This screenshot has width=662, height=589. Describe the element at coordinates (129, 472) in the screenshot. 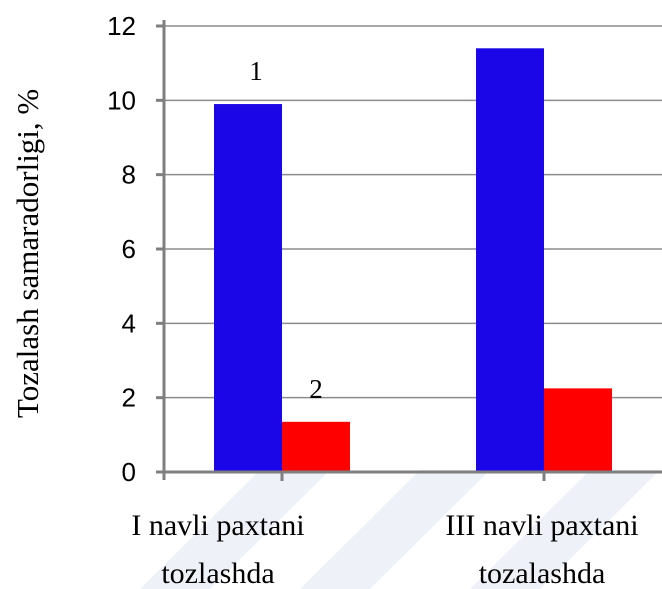

I see `y-tick-label: 0` at that location.